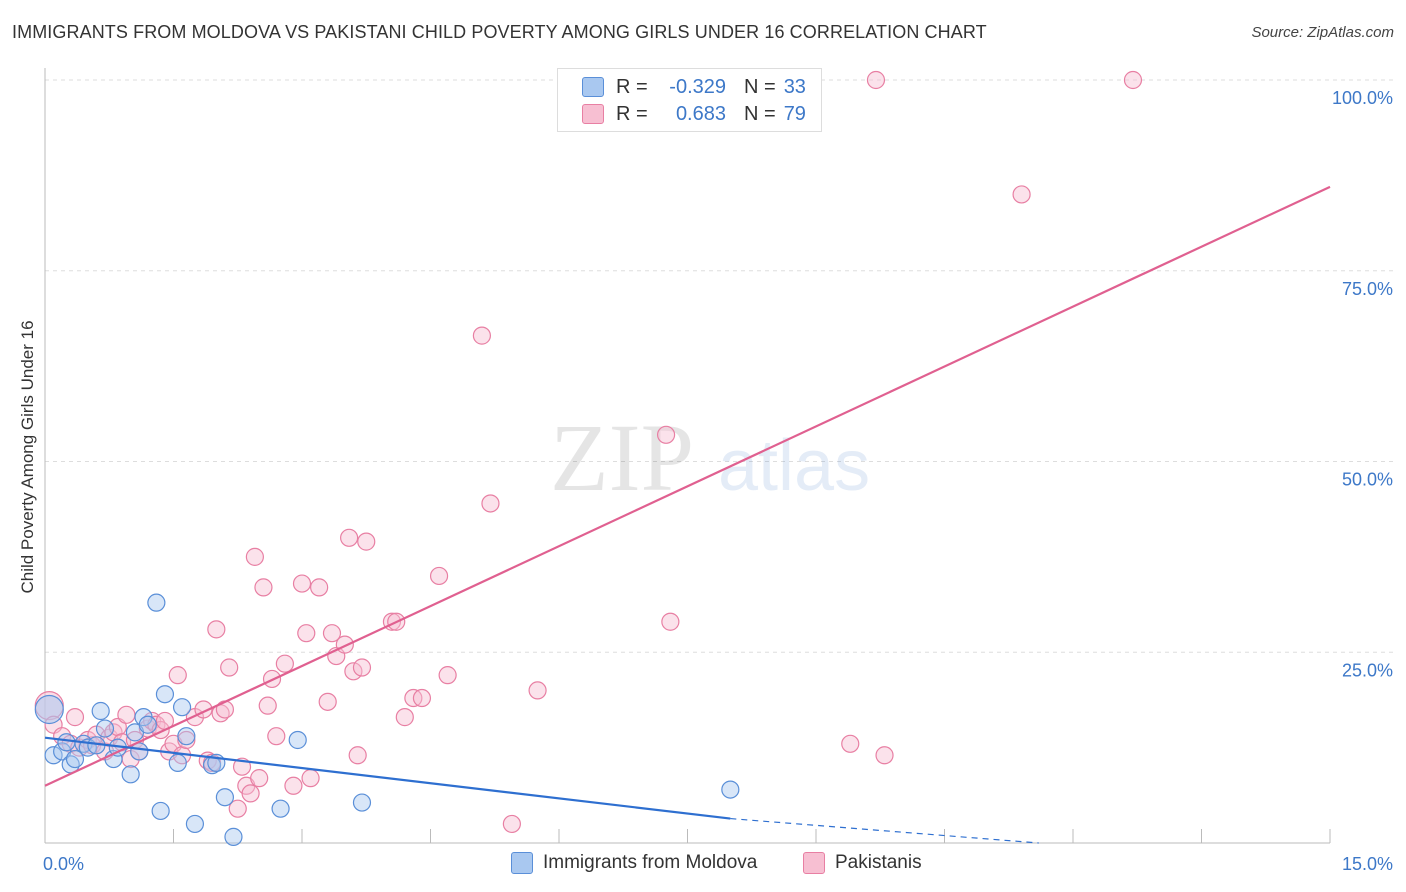 The image size is (1406, 892). Describe the element at coordinates (593, 114) in the screenshot. I see `pakistanis-swatch` at that location.